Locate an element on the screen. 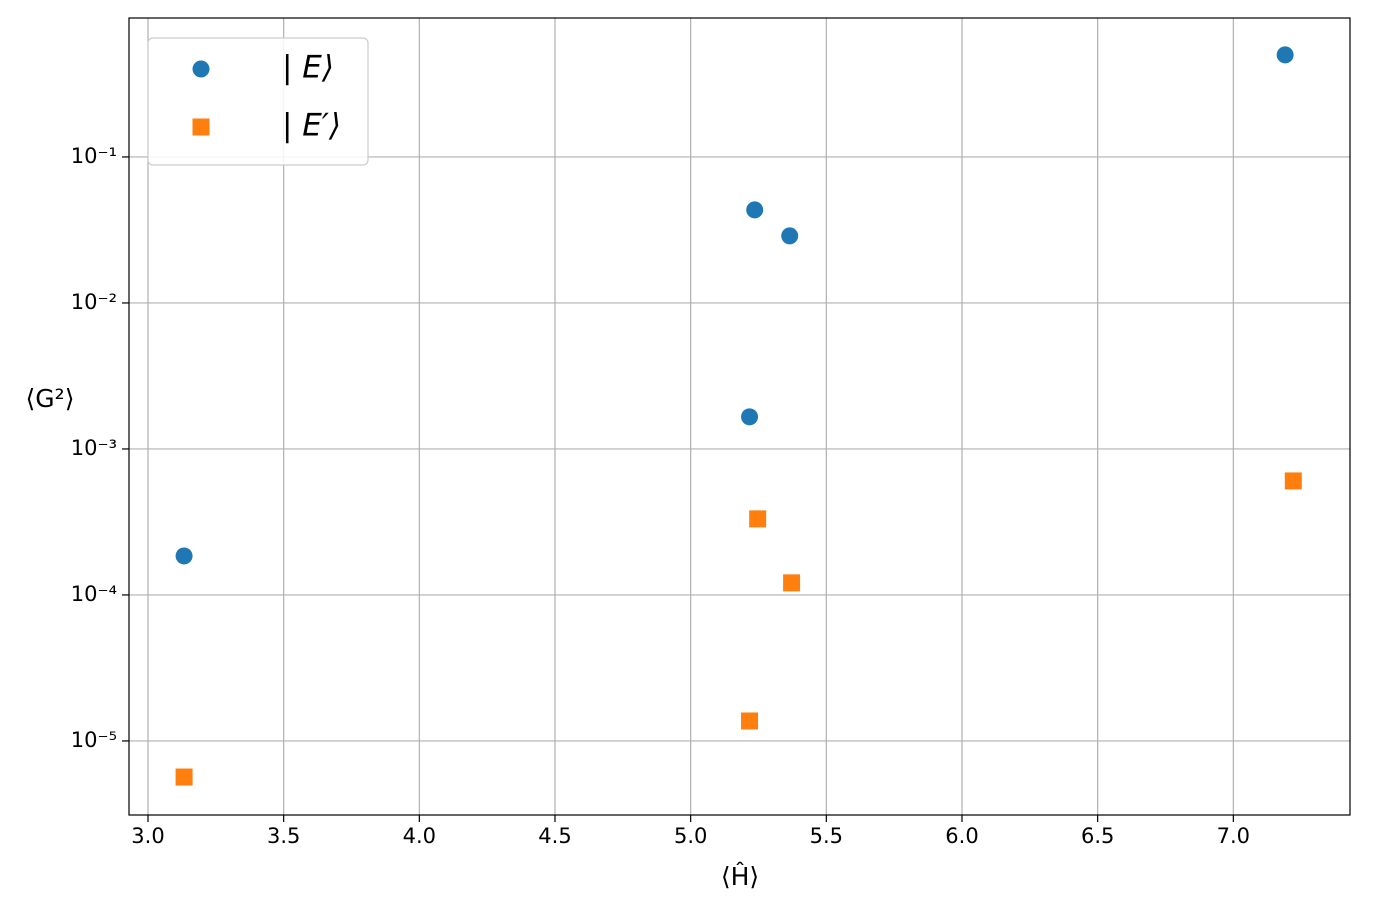 The image size is (1374, 924). x-tick-label: 3.5 is located at coordinates (283, 836).